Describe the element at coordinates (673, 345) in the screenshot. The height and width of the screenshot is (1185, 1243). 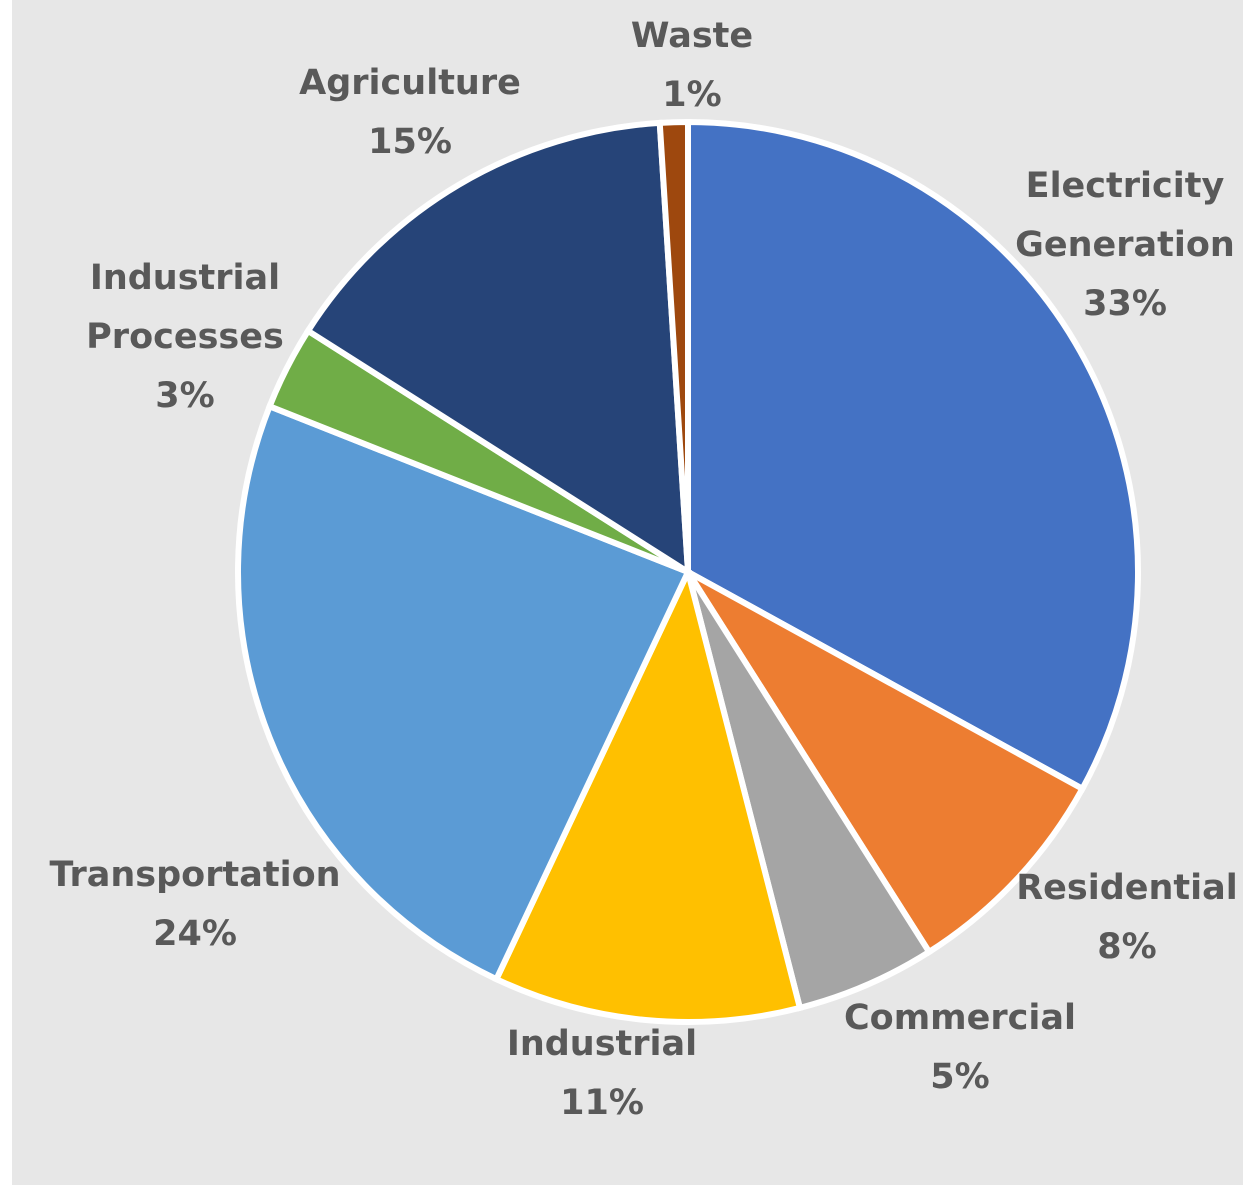
I see `pie-slice-waste` at that location.